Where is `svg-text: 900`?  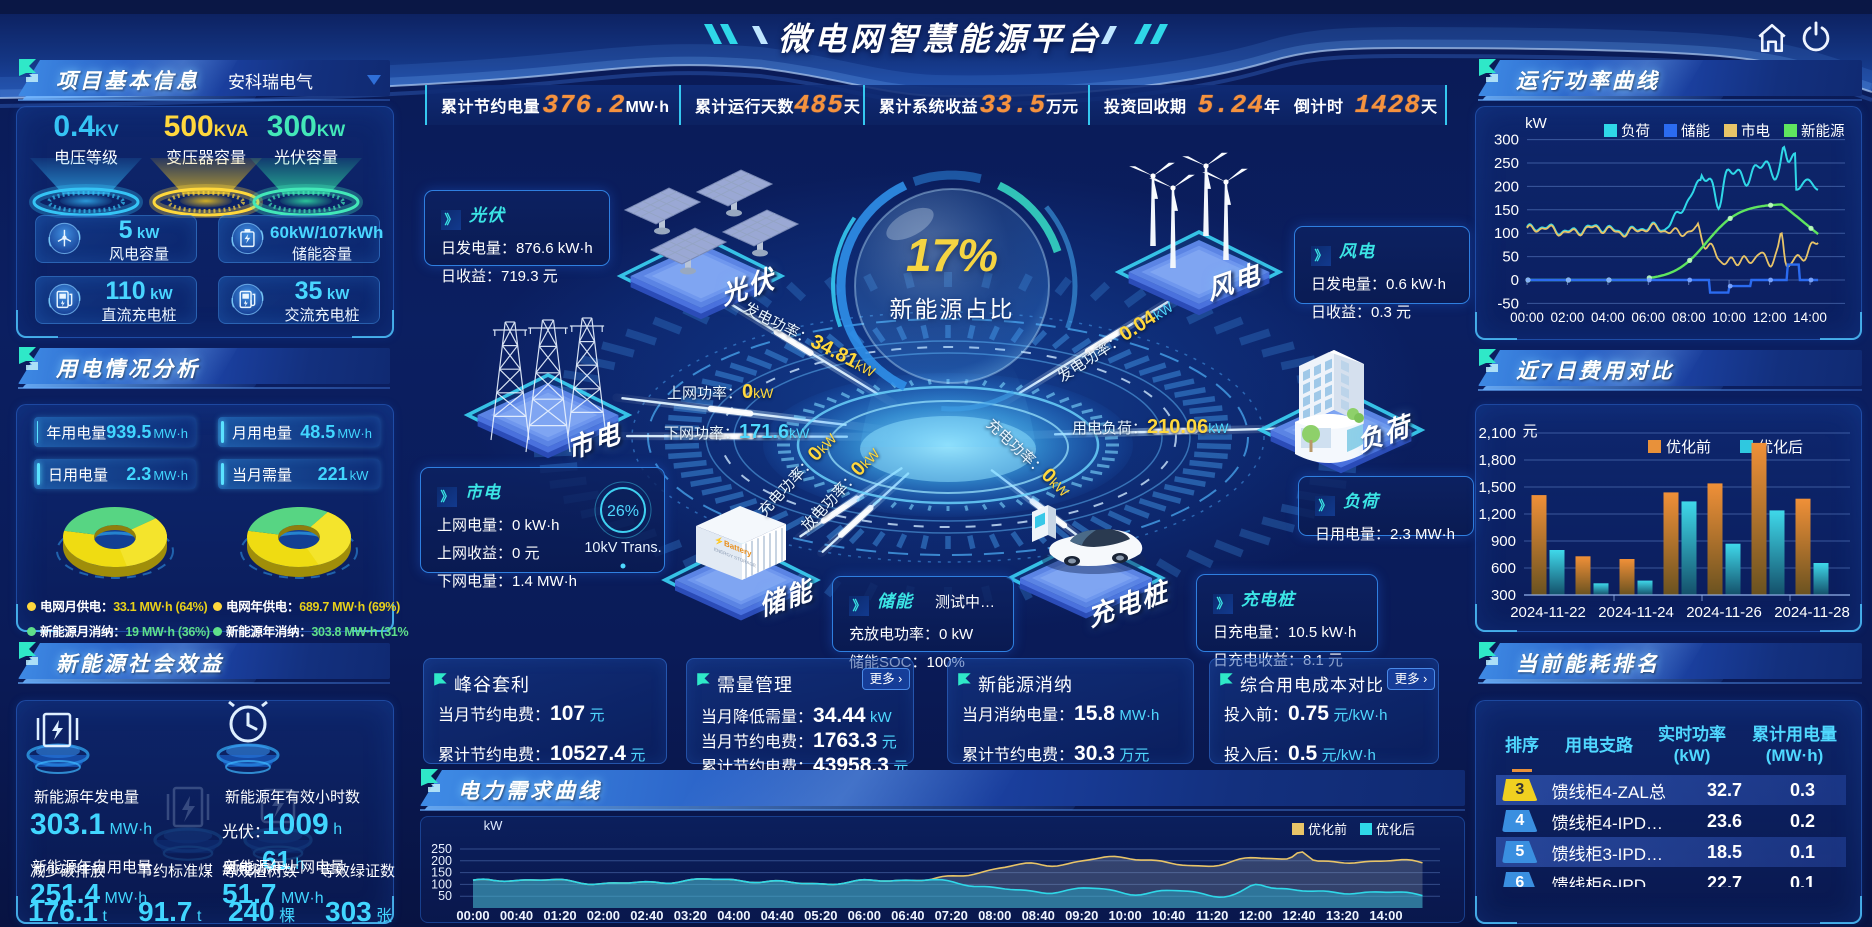
svg-text: 900 is located at coordinates (1503, 541).